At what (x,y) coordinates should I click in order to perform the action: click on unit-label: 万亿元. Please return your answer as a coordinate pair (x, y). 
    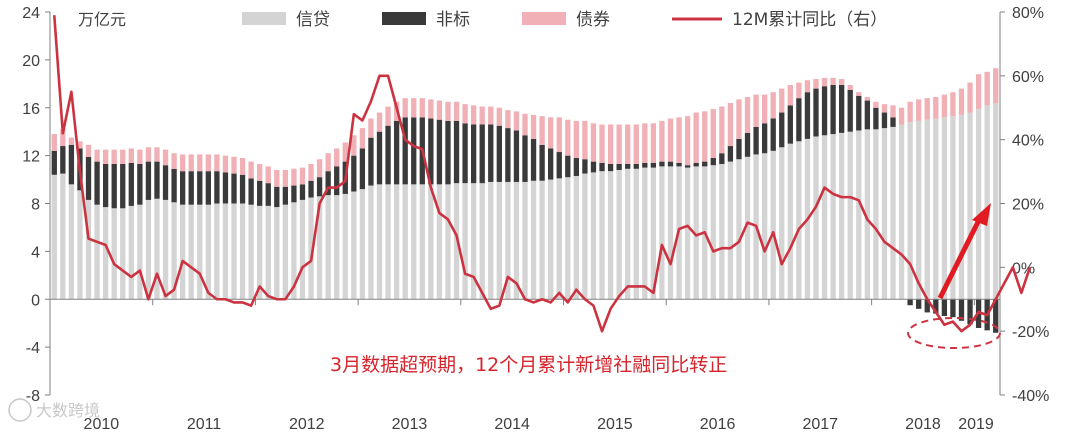
    Looking at the image, I should click on (102, 19).